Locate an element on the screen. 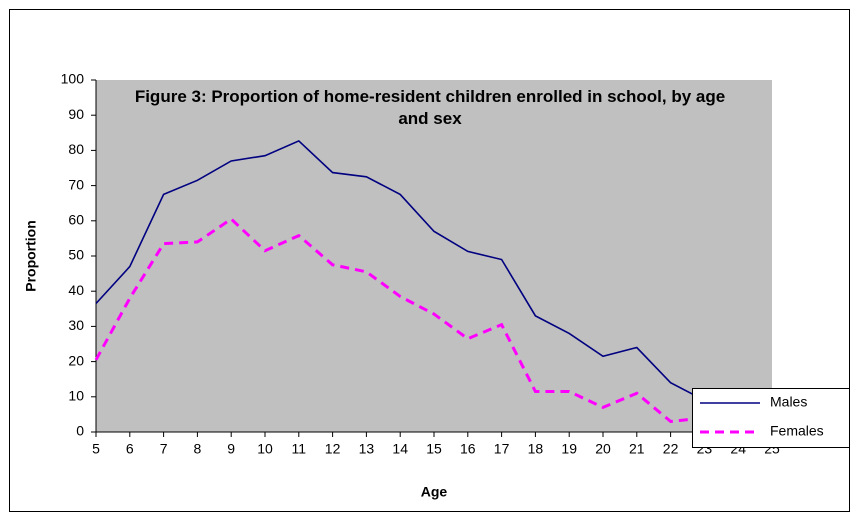  x-tick-label: 9 is located at coordinates (231, 449).